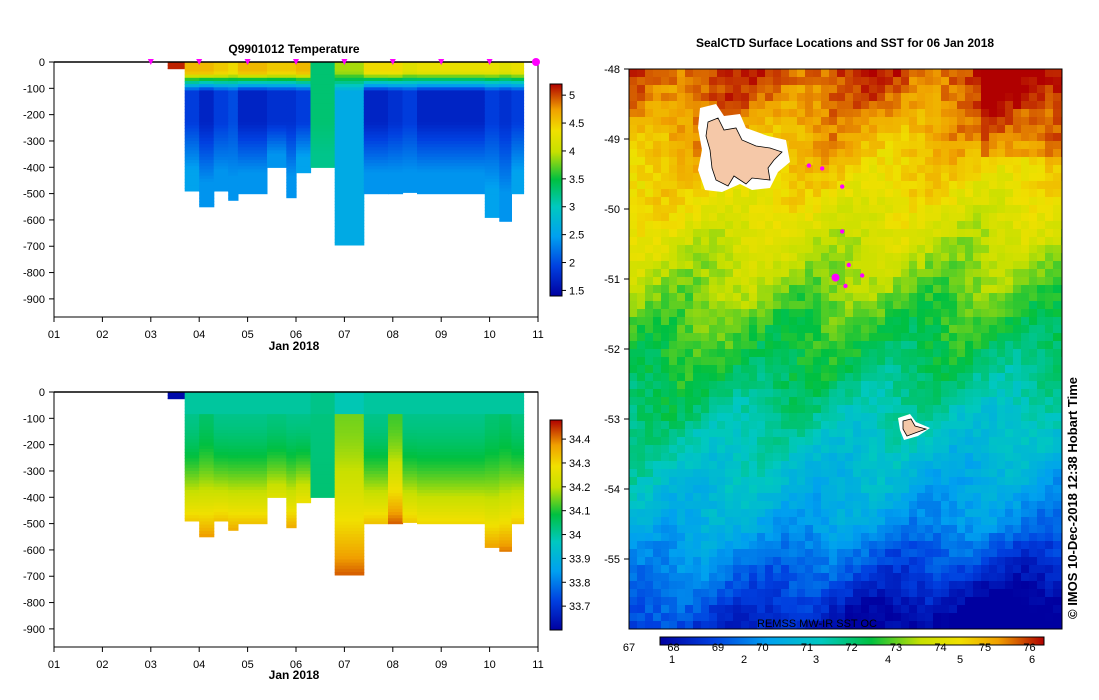 The height and width of the screenshot is (700, 1099). Describe the element at coordinates (296, 62) in the screenshot. I see `profile-marker` at that location.